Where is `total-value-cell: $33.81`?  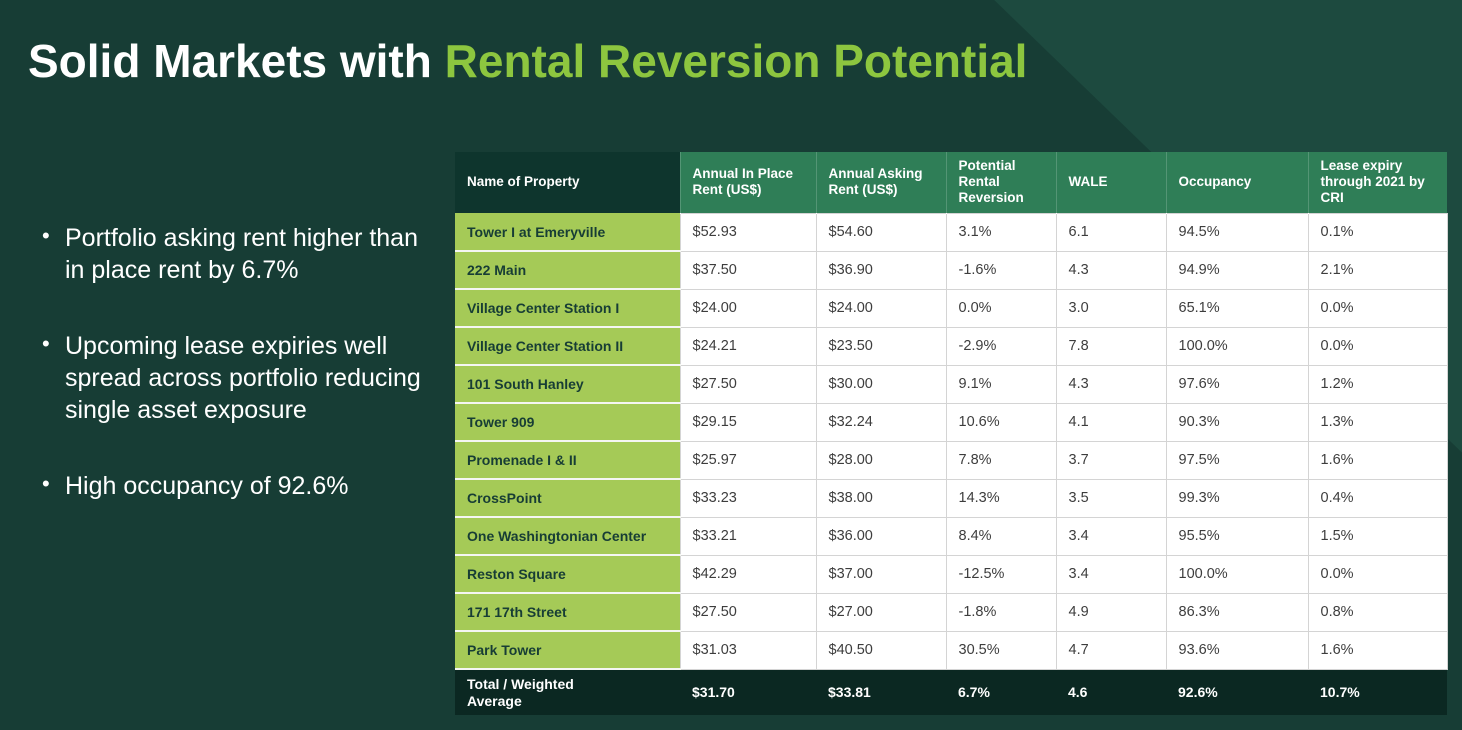
total-value-cell: $33.81 is located at coordinates (881, 692).